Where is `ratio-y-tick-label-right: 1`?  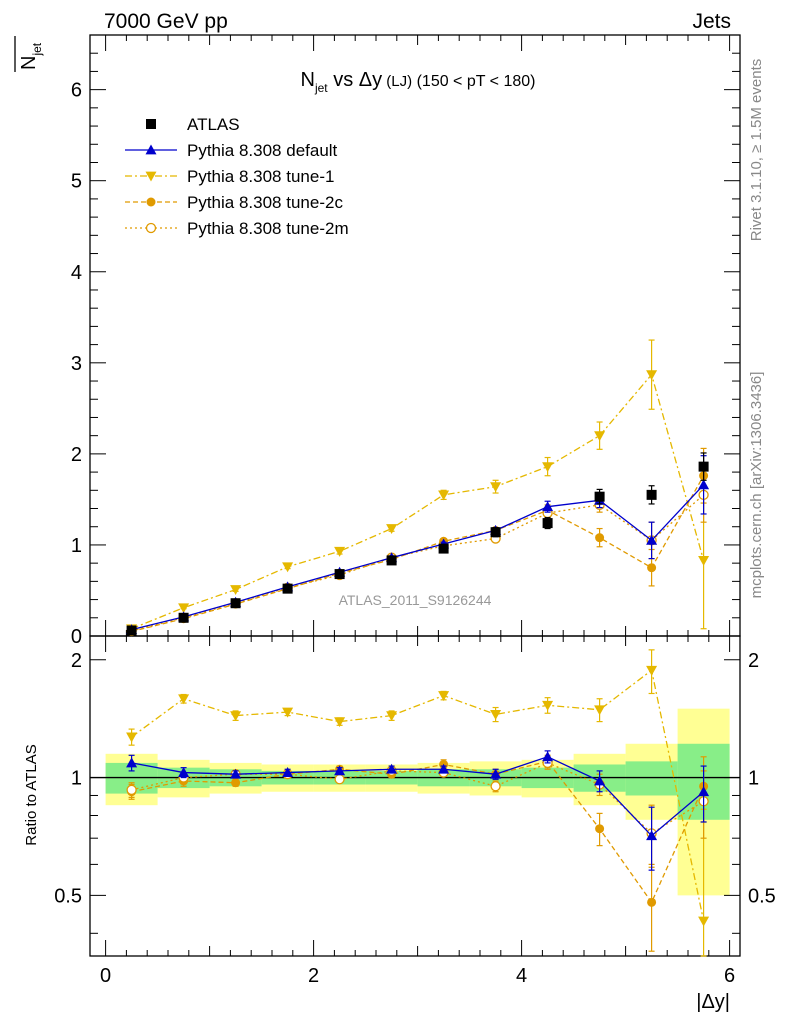 ratio-y-tick-label-right: 1 is located at coordinates (753, 779).